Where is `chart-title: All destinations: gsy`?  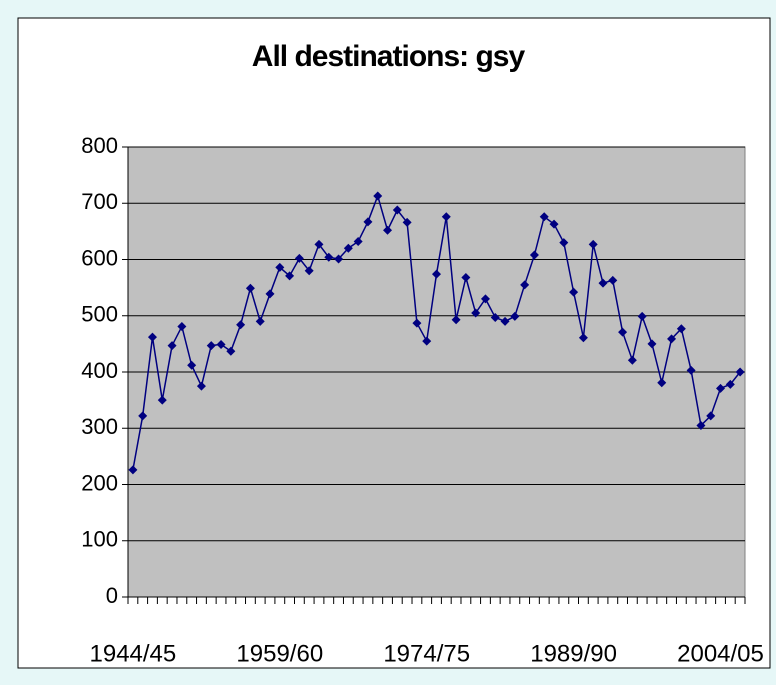 chart-title: All destinations: gsy is located at coordinates (389, 56).